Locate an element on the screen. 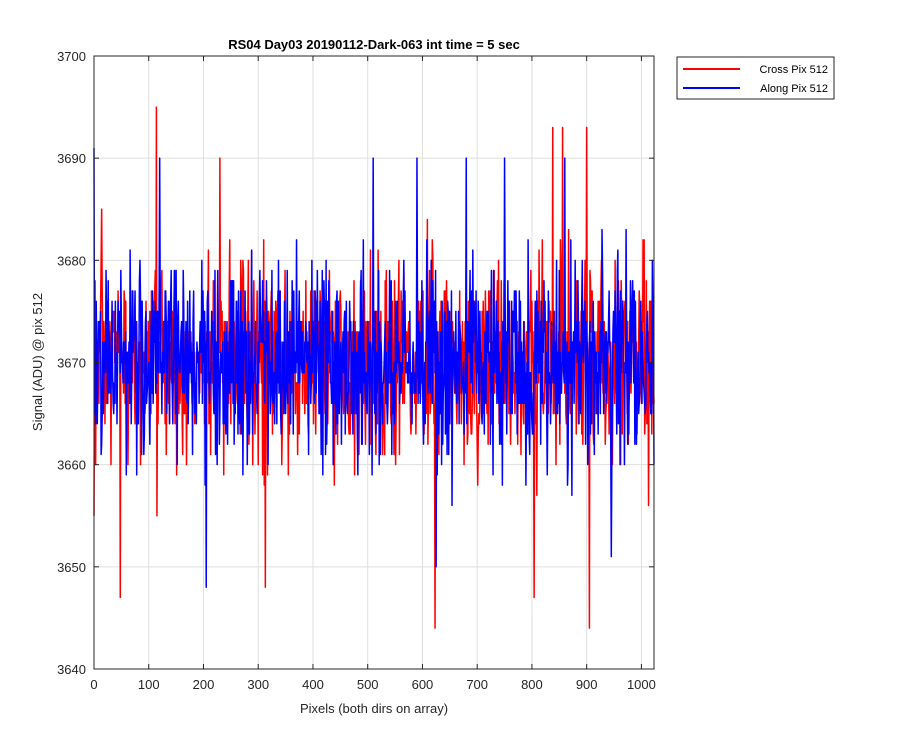  x-tick-label: 100 is located at coordinates (149, 684).